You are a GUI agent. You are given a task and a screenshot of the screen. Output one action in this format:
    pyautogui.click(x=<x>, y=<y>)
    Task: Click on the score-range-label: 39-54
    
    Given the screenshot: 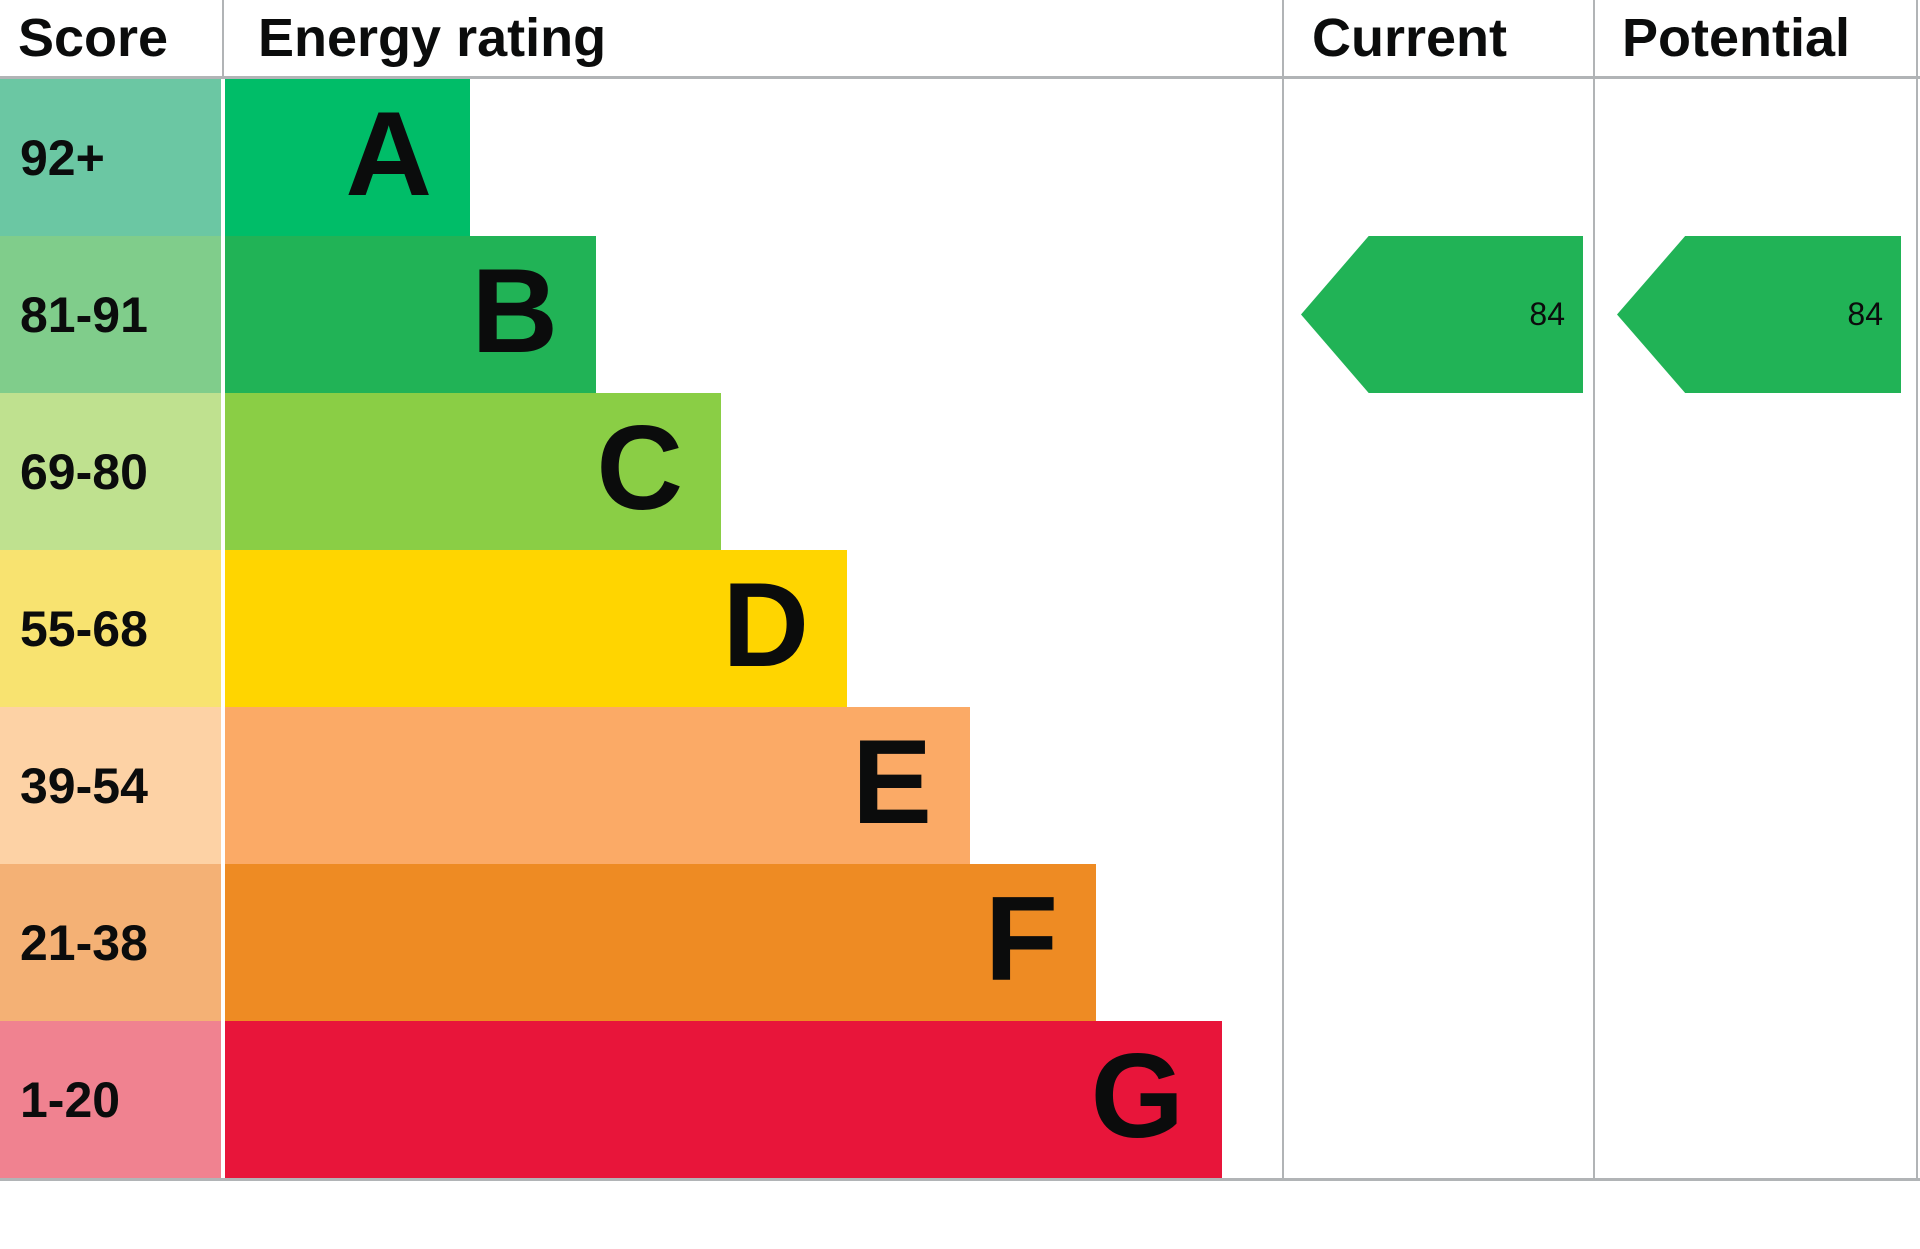 What is the action you would take?
    pyautogui.click(x=84, y=785)
    